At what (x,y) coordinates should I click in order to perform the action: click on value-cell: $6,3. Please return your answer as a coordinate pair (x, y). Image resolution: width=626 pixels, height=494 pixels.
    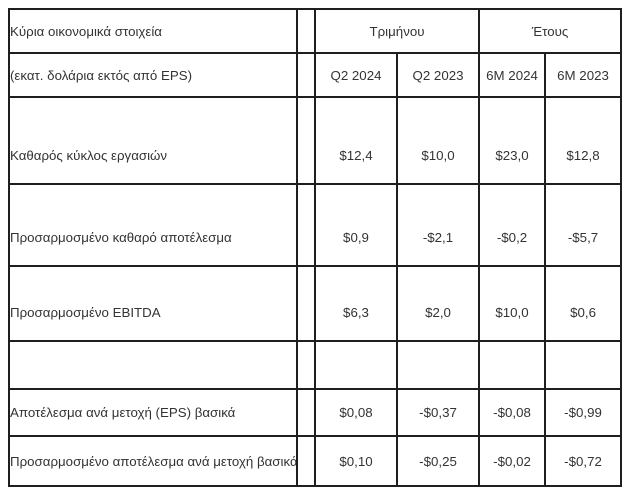
    Looking at the image, I should click on (356, 303).